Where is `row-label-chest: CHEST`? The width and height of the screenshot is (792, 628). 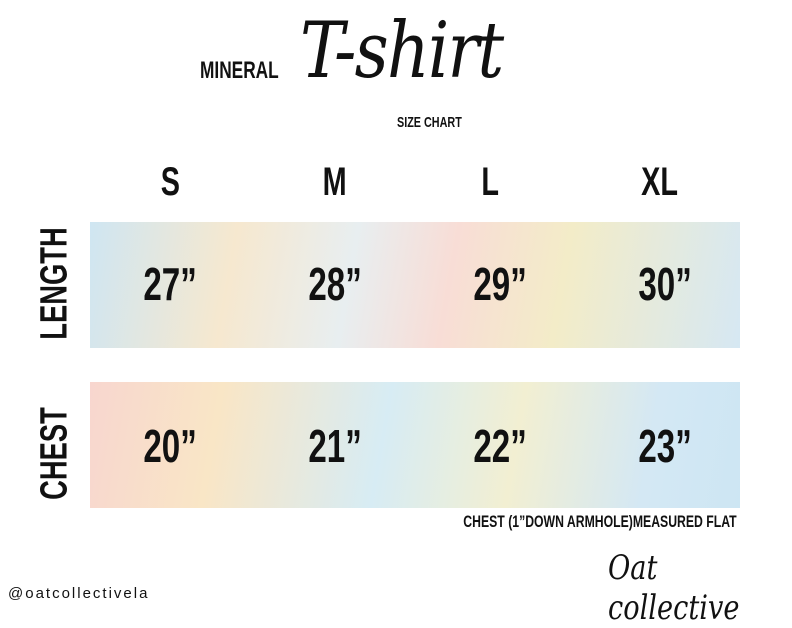 row-label-chest: CHEST is located at coordinates (54, 453).